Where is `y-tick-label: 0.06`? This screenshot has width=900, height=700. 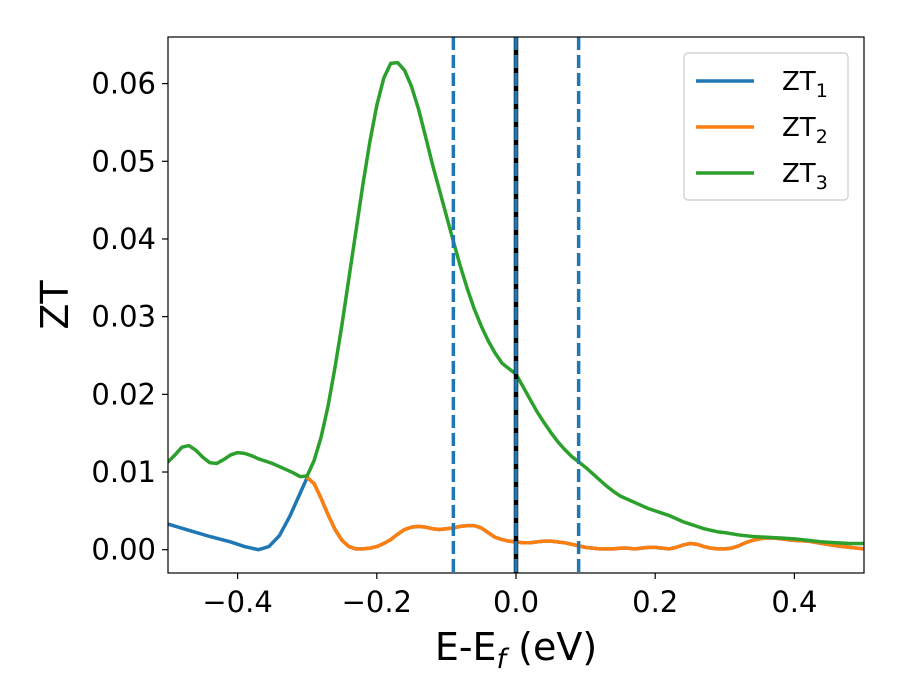 y-tick-label: 0.06 is located at coordinates (123, 84).